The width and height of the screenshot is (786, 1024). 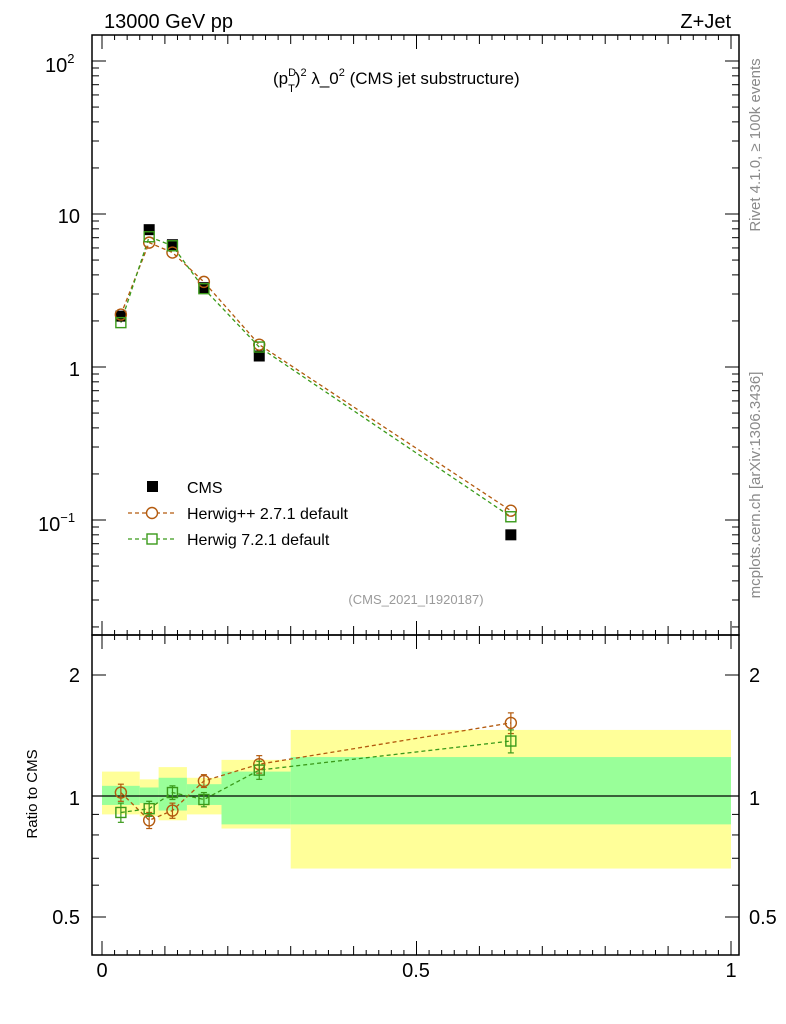 What do you see at coordinates (205, 488) in the screenshot?
I see `legend-label-cms: CMS` at bounding box center [205, 488].